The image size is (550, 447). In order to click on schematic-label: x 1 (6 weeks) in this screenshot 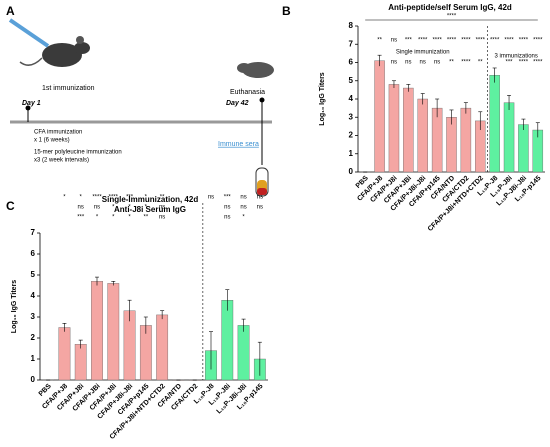, I will do `click(52, 141)`.